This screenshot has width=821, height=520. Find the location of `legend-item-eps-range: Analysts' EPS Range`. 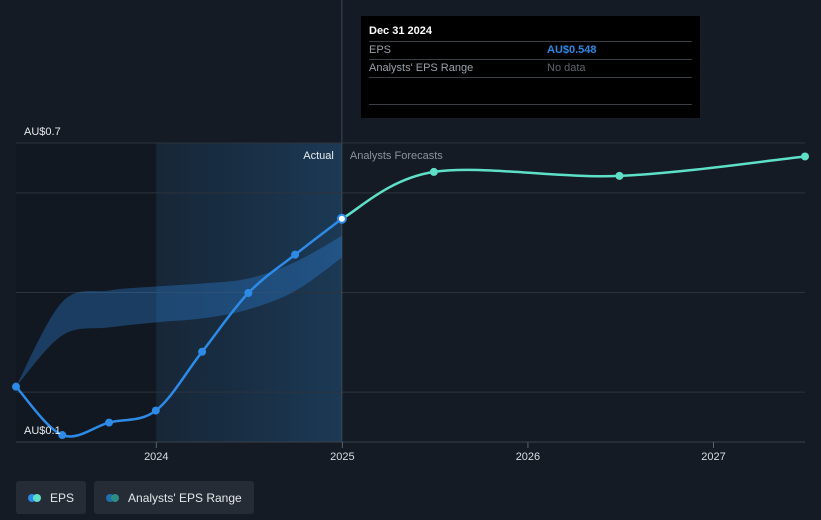

legend-item-eps-range: Analysts' EPS Range is located at coordinates (174, 497).